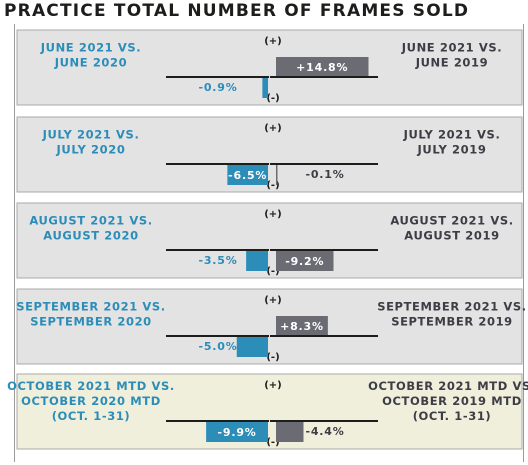 This screenshot has width=528, height=465. What do you see at coordinates (273, 128) in the screenshot?
I see `panel-2-positive-marker: (+)` at bounding box center [273, 128].